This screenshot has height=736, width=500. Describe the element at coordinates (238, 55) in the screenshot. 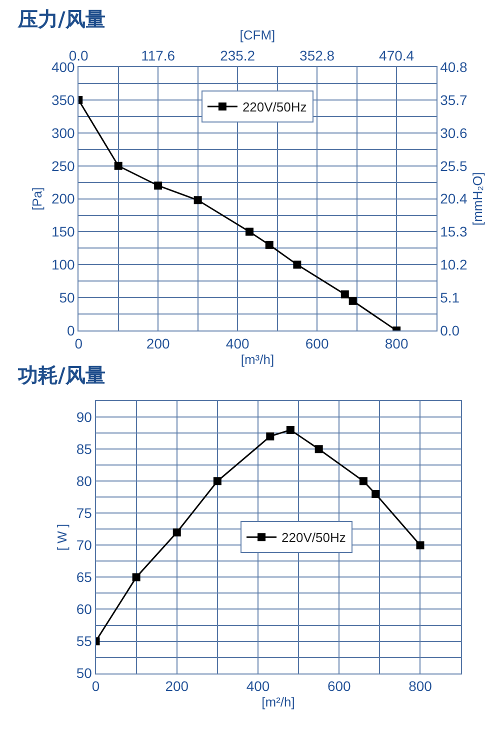

I see `x2-tick-label: 235.2` at that location.